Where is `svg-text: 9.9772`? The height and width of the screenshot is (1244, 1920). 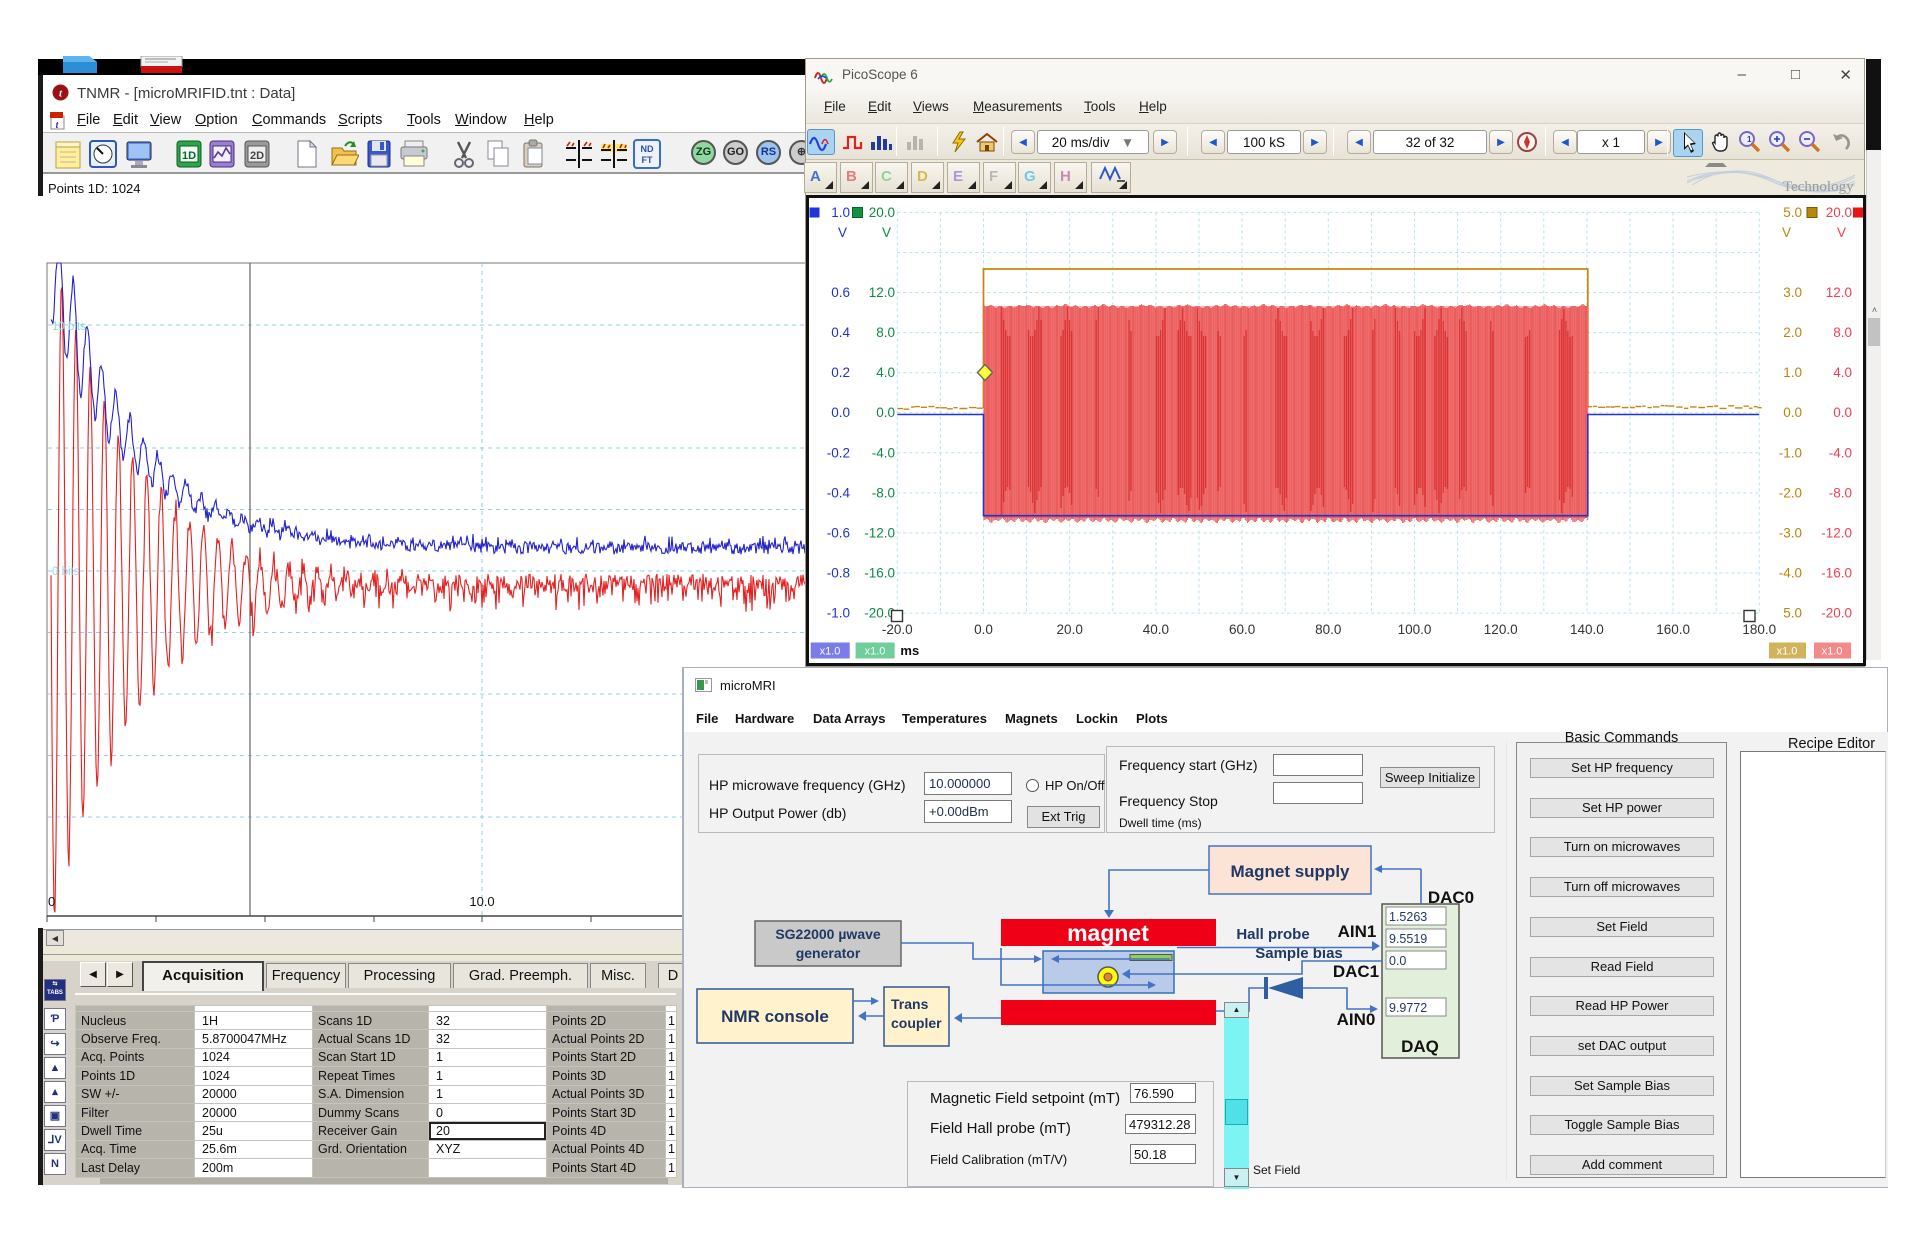 svg-text: 9.9772 is located at coordinates (1408, 1008).